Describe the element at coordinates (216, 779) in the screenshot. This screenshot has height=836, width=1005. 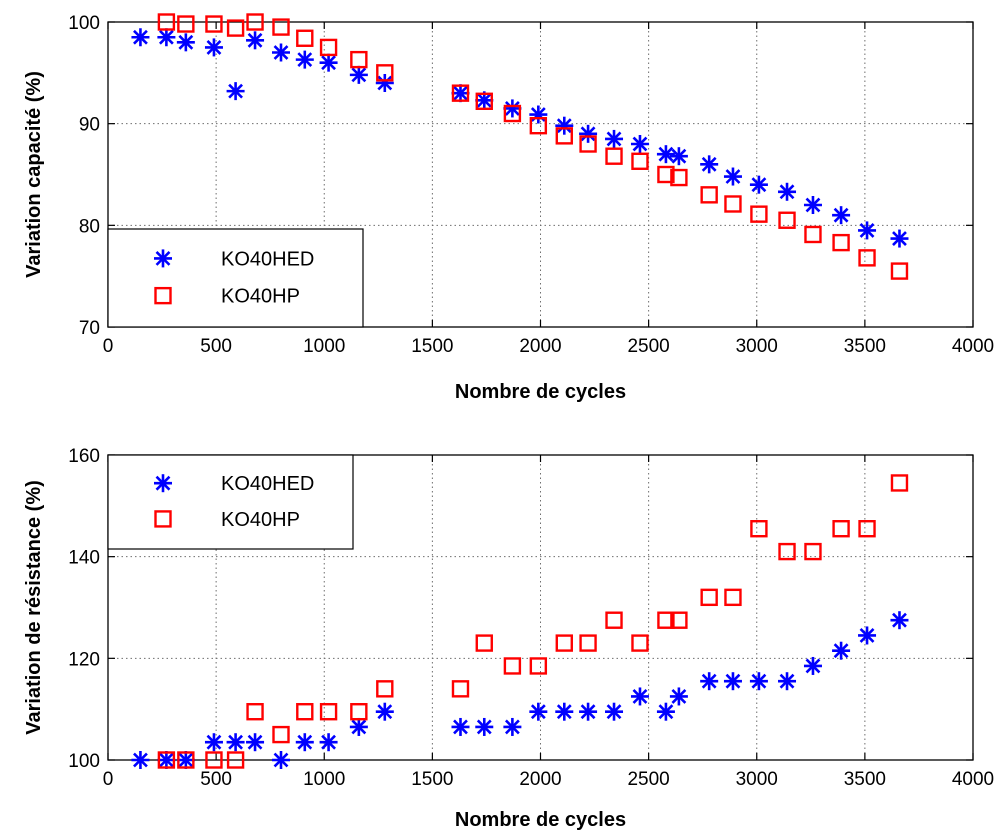
I see `resistance-x-tick-label: 500` at that location.